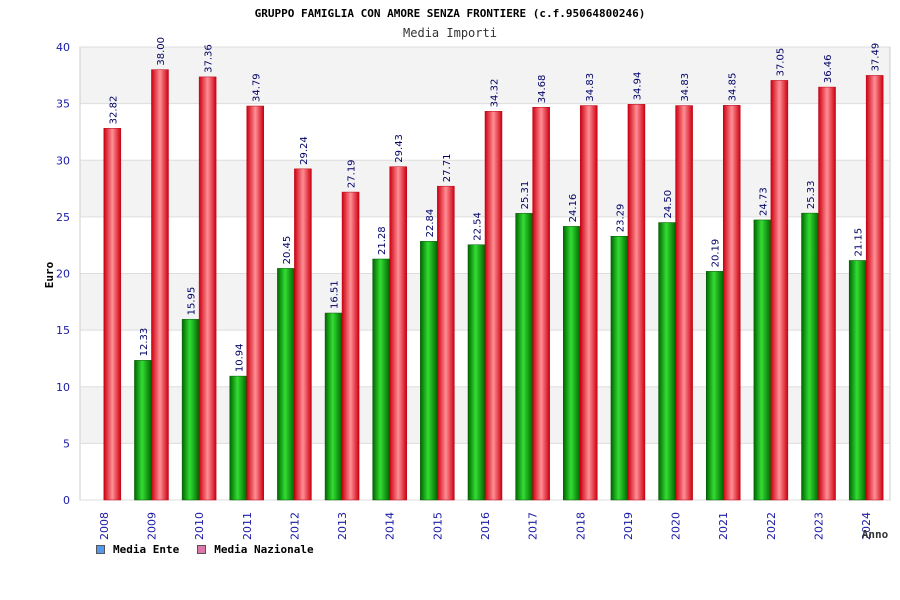  What do you see at coordinates (104, 526) in the screenshot?
I see `x-tick-label: 2008` at bounding box center [104, 526].